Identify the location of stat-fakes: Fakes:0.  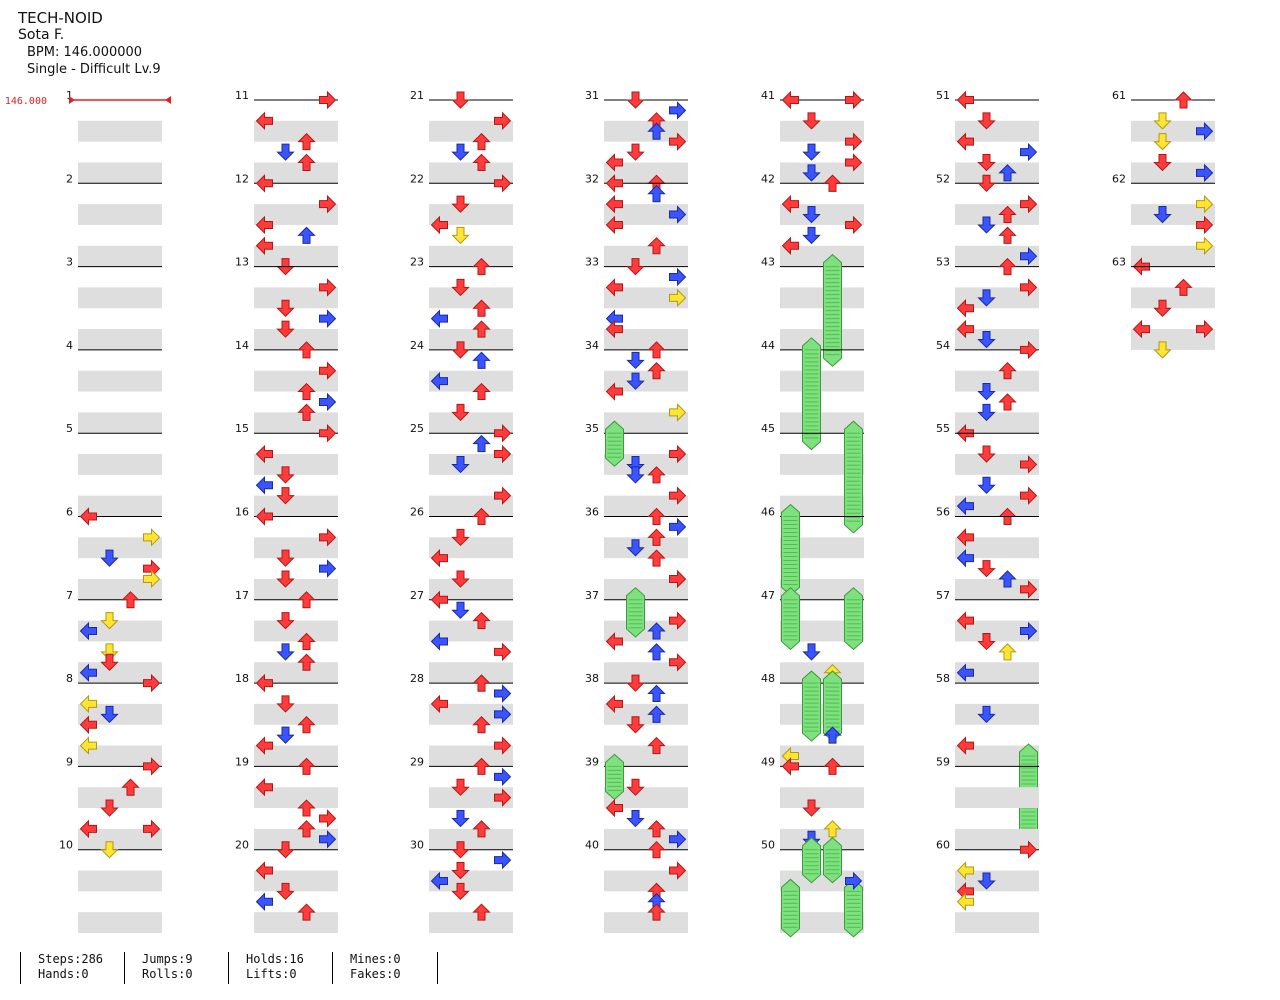
(375, 974).